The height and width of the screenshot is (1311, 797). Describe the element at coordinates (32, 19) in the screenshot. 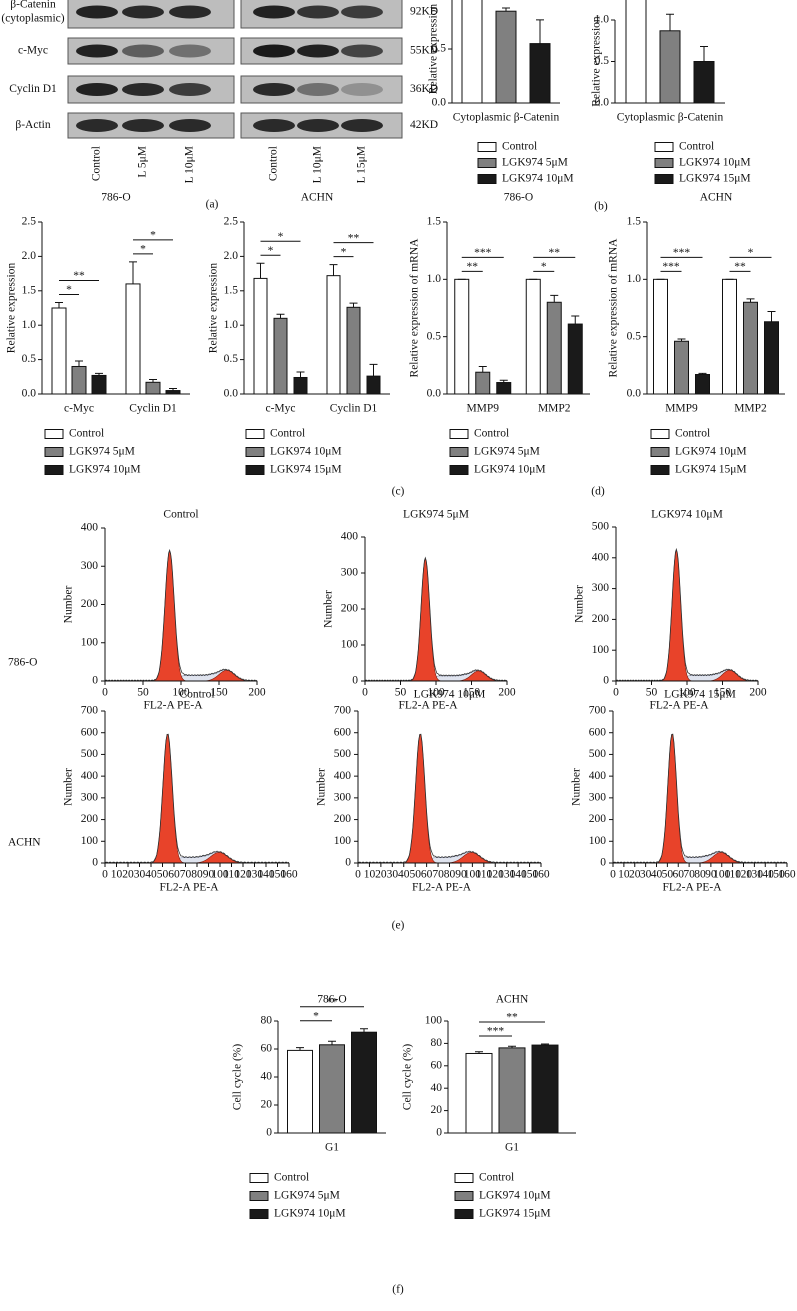

I see `blot-row-label: (cytoplasmic)` at that location.